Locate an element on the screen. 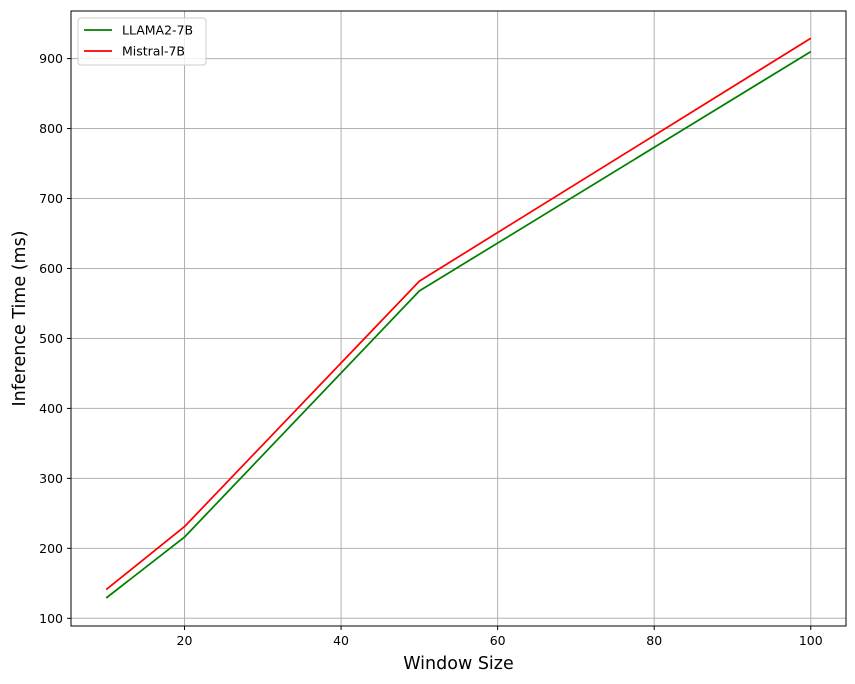 This screenshot has width=855, height=684. y-tick-label: 200 is located at coordinates (51, 548).